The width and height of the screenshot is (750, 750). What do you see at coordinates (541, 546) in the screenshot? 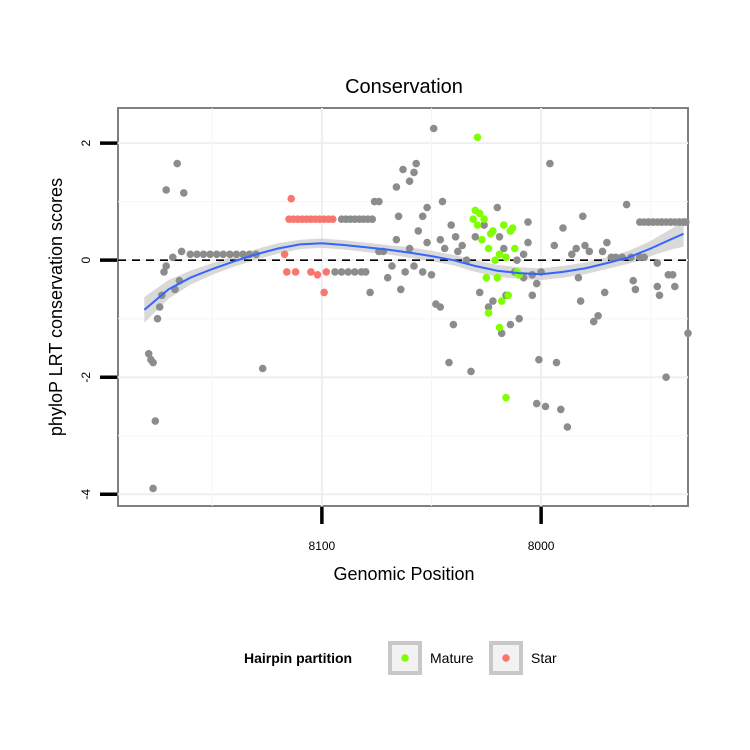
I see `x-tick-label: 8000` at bounding box center [541, 546].